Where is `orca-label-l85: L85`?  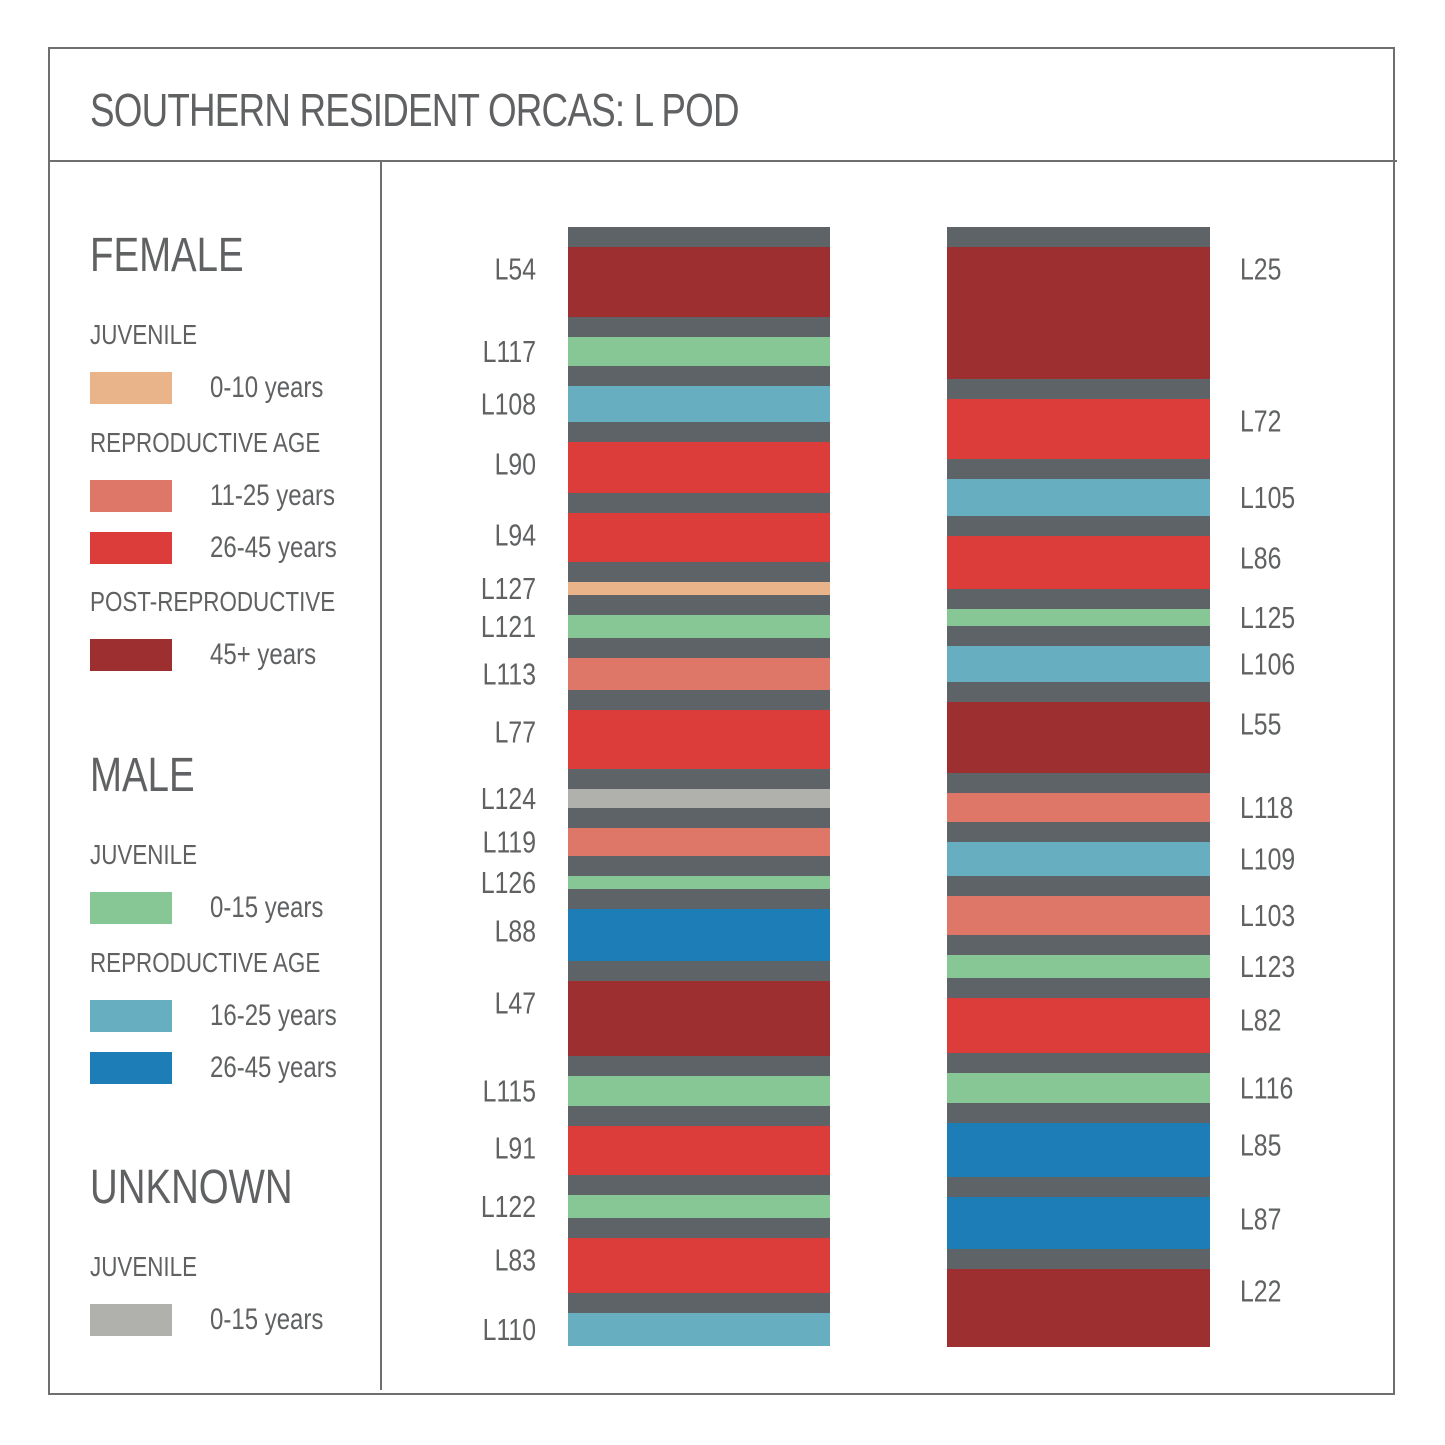
orca-label-l85: L85 is located at coordinates (1260, 1145).